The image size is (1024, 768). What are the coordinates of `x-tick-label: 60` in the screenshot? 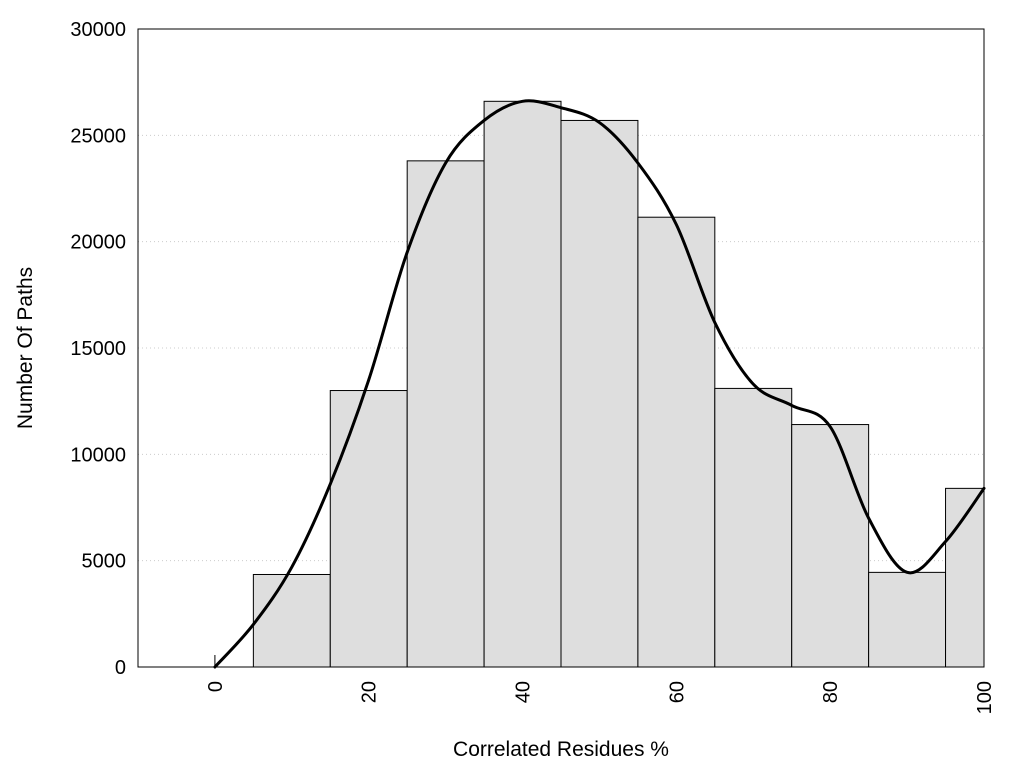 It's located at (677, 692).